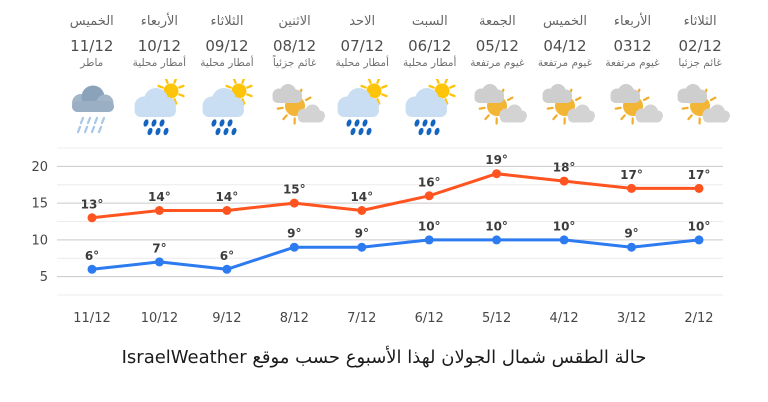 The height and width of the screenshot is (402, 768). Describe the element at coordinates (631, 318) in the screenshot. I see `svg-text: 3/12` at that location.